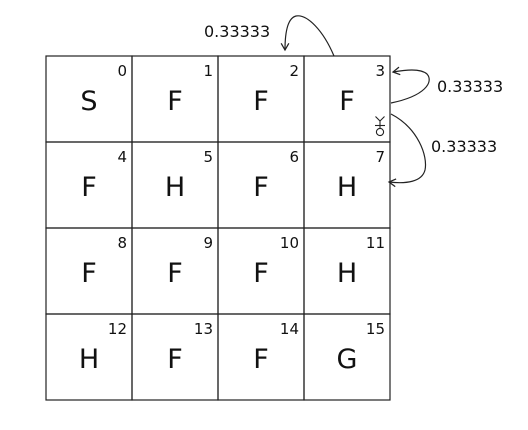 The height and width of the screenshot is (430, 528). What do you see at coordinates (289, 329) in the screenshot?
I see `cell-index: 14` at bounding box center [289, 329].